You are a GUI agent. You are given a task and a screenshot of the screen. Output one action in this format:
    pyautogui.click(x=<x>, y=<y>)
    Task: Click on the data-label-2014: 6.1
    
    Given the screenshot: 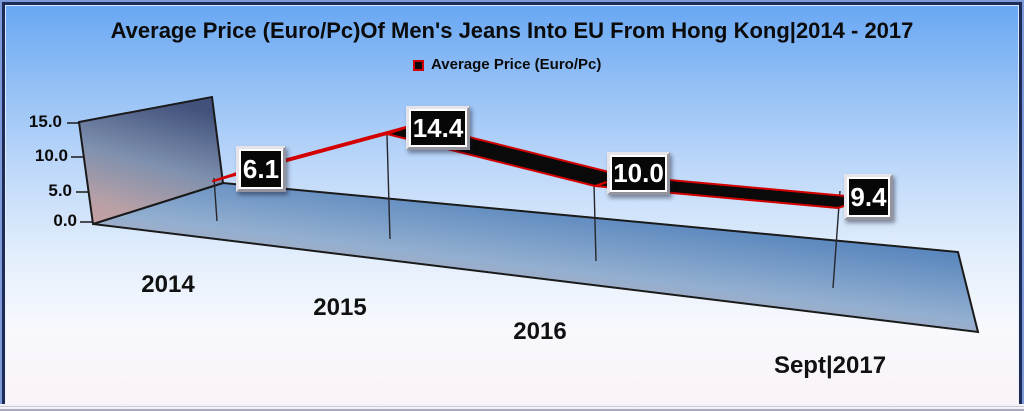 What is the action you would take?
    pyautogui.click(x=261, y=169)
    